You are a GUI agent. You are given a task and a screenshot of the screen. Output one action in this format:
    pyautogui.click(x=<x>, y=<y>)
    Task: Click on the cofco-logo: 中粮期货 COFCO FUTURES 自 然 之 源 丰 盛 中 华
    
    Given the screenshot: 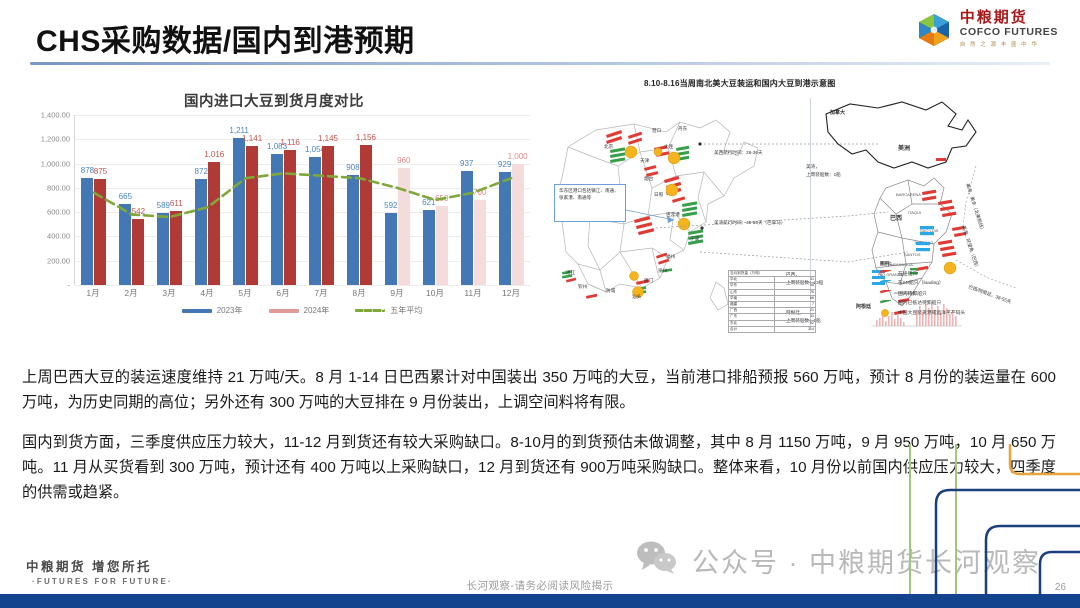 What is the action you would take?
    pyautogui.click(x=986, y=30)
    